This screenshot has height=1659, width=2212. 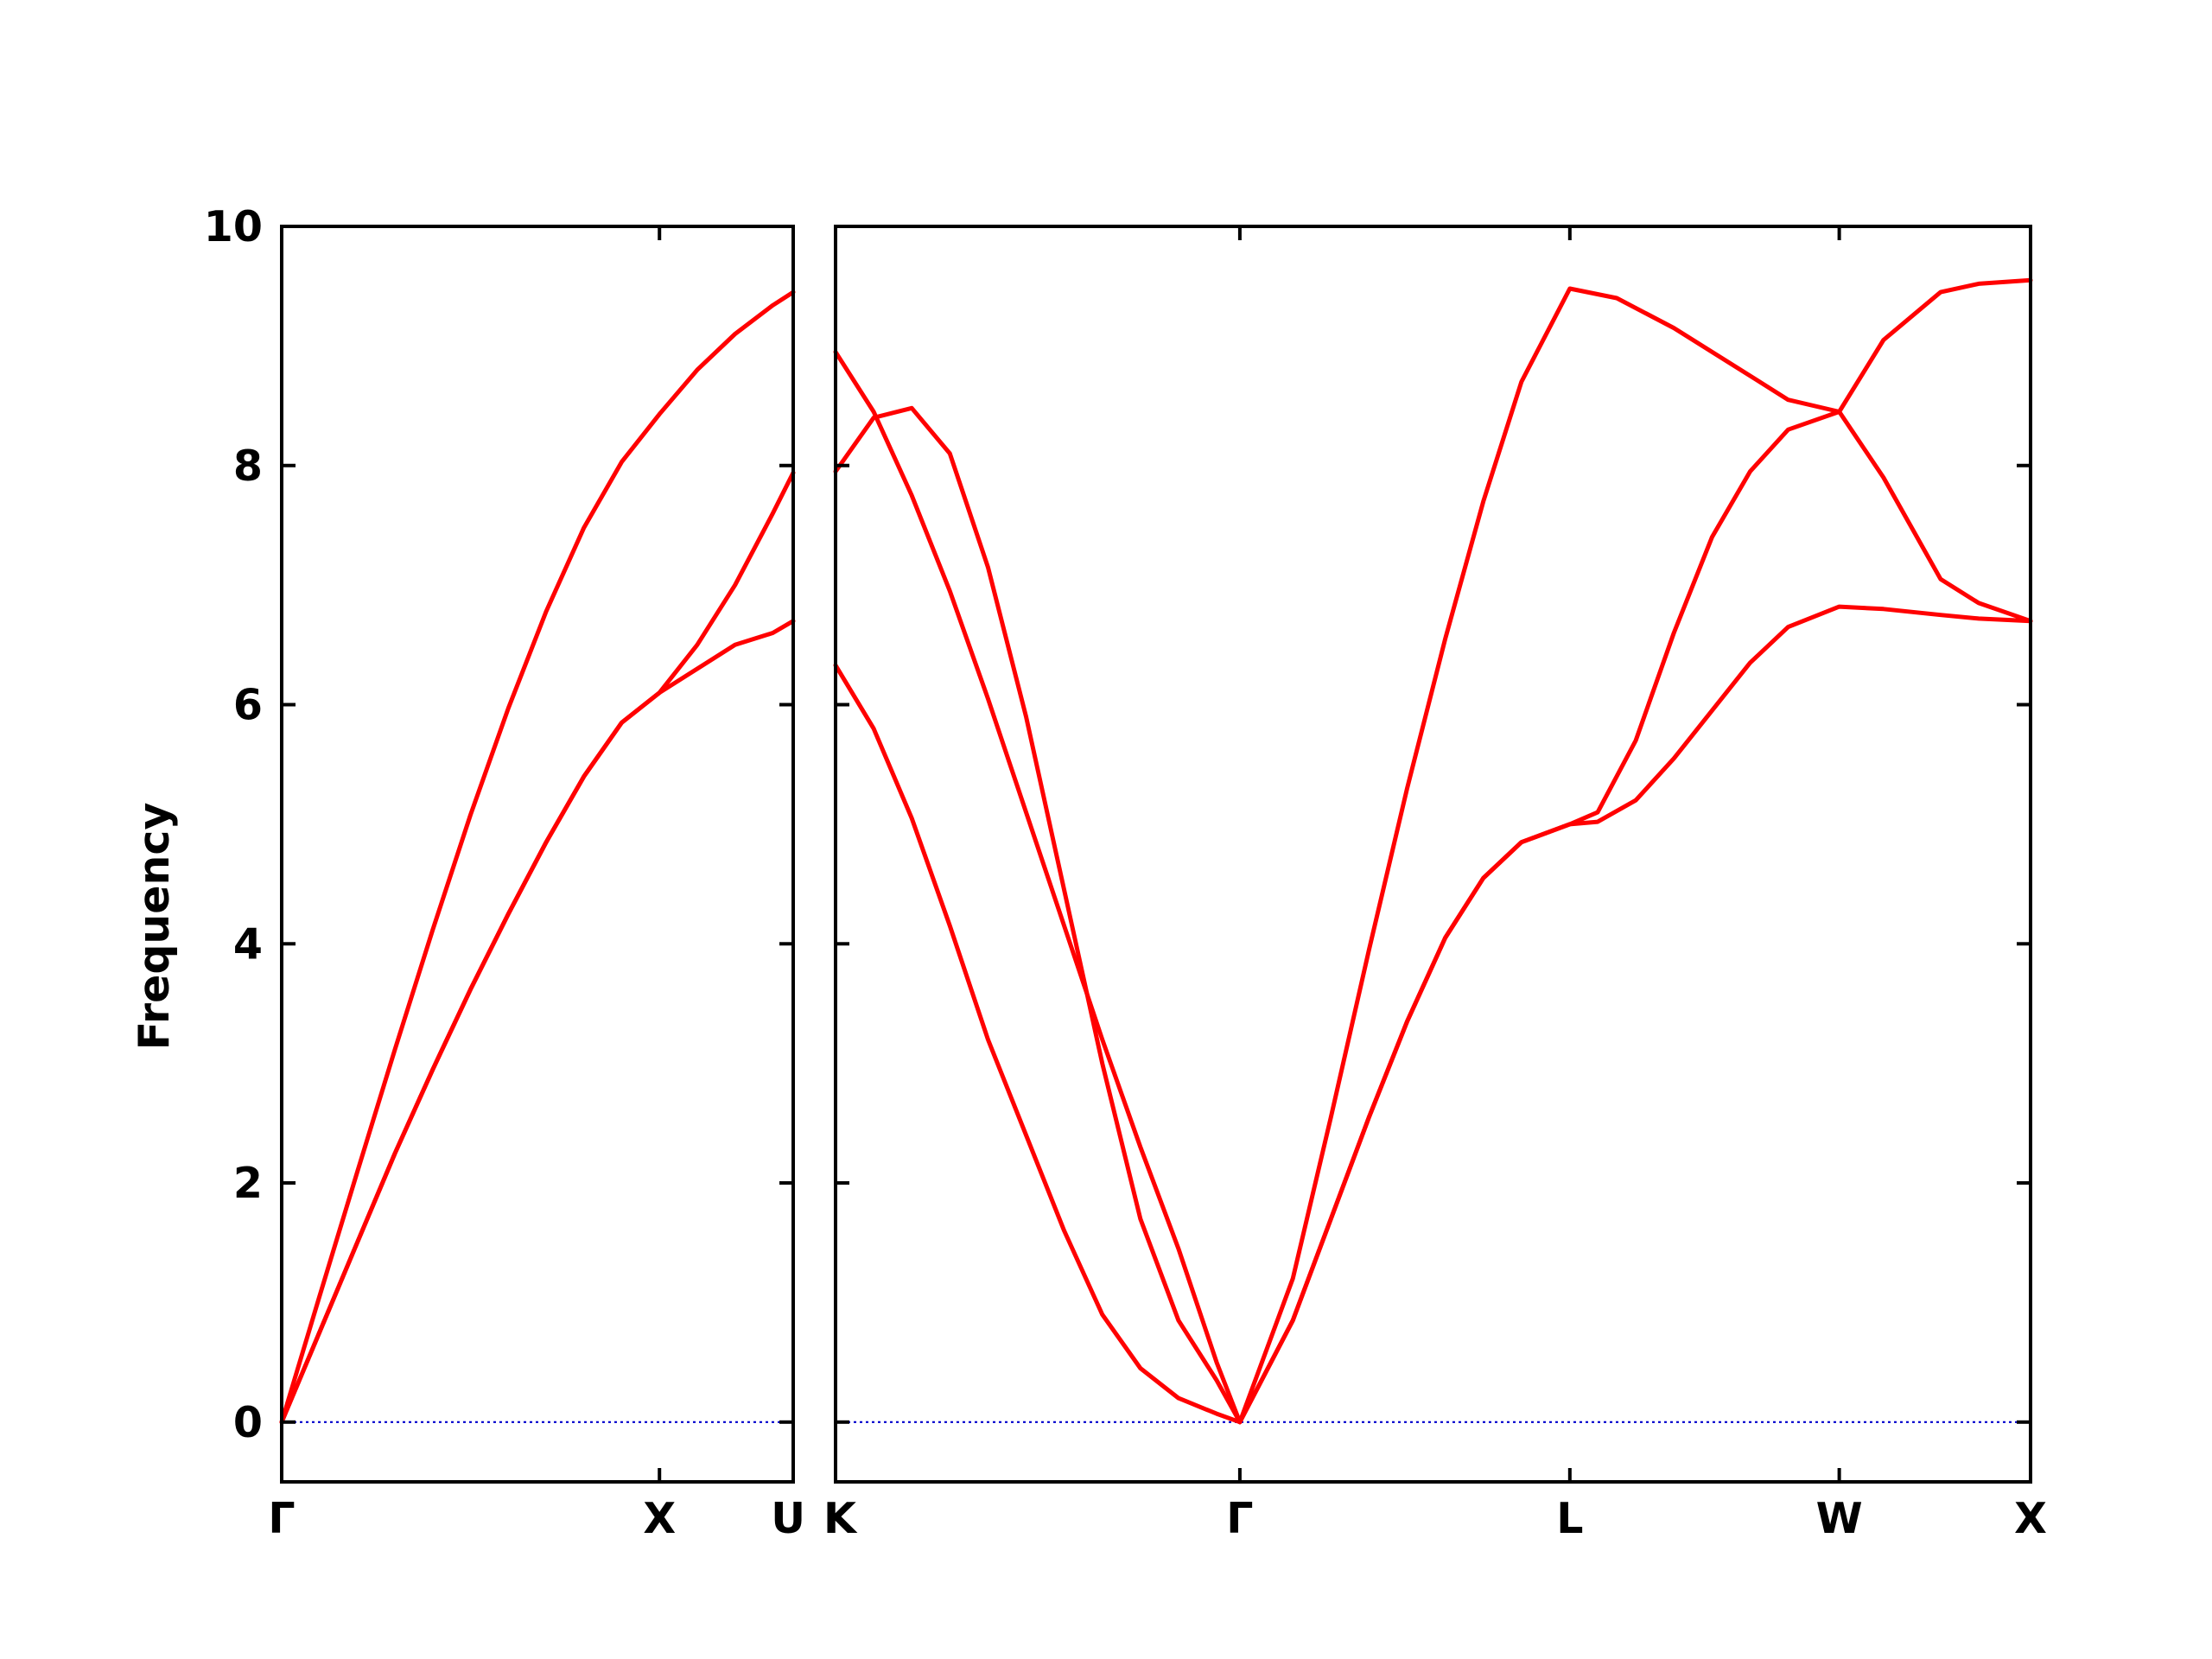 What do you see at coordinates (788, 1518) in the screenshot?
I see `x-tick-label: U` at bounding box center [788, 1518].